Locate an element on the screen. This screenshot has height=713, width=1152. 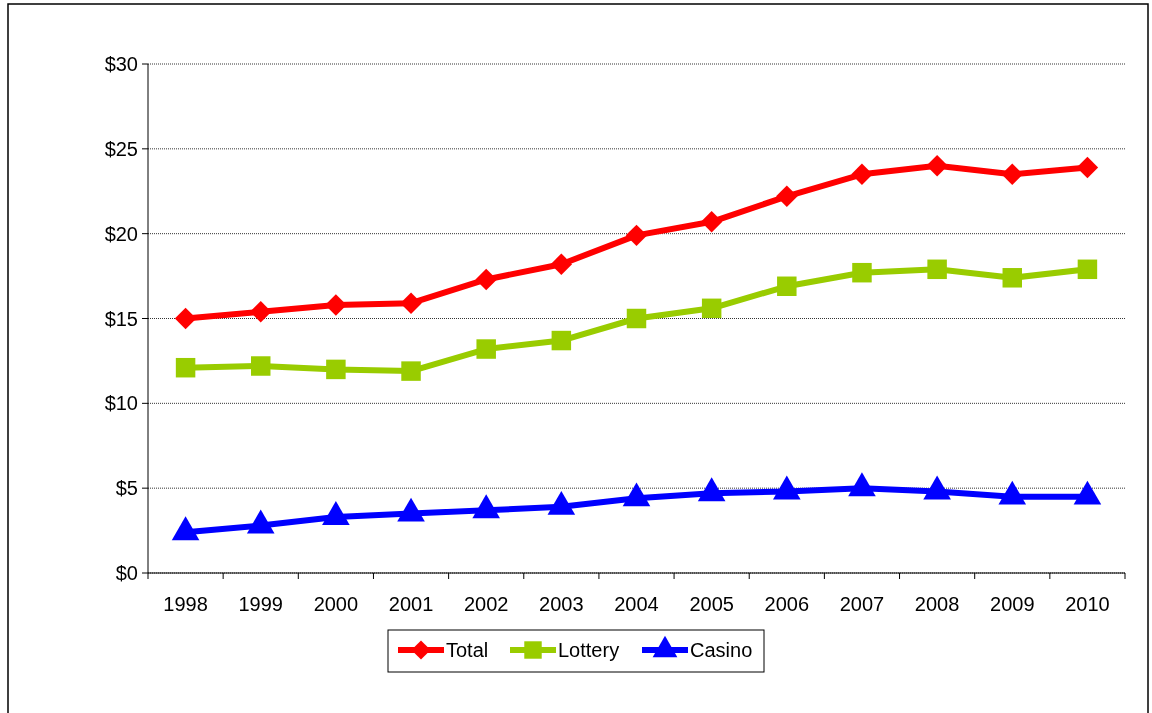
x-tick-label: 2003 is located at coordinates (561, 604).